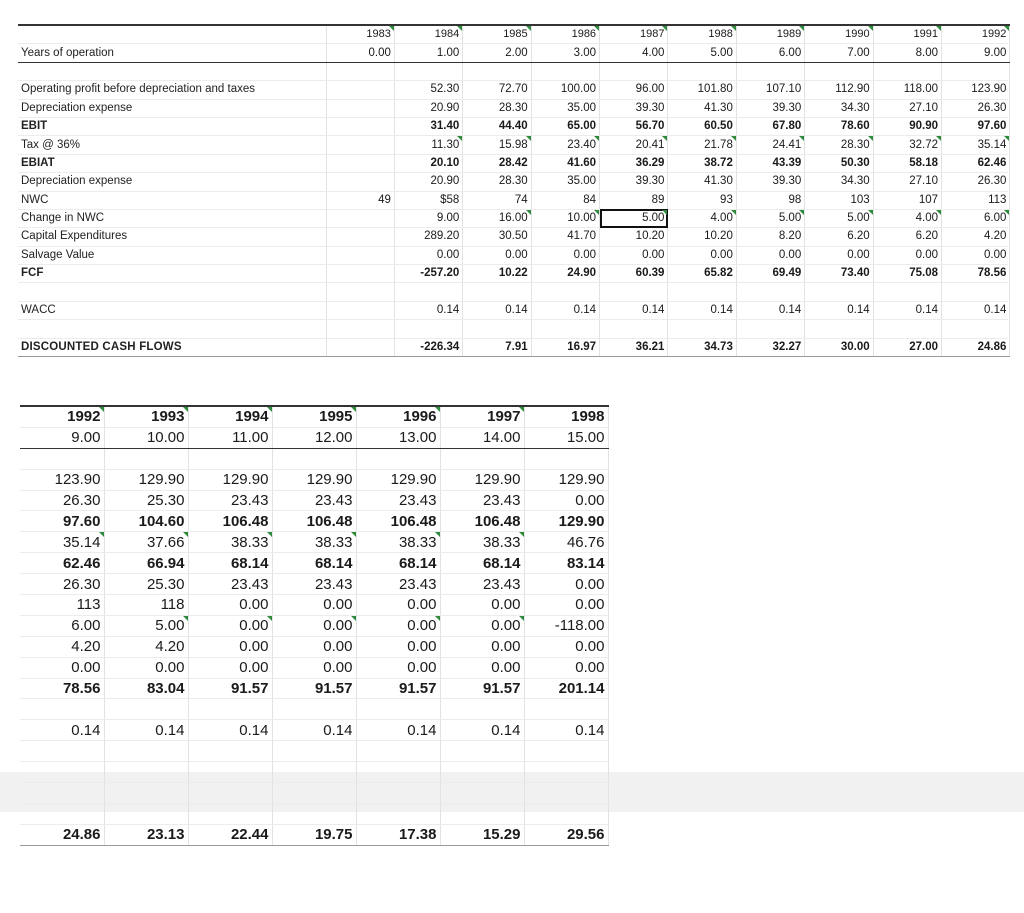  Describe the element at coordinates (566, 237) in the screenshot. I see `value-cell: 41.70` at that location.